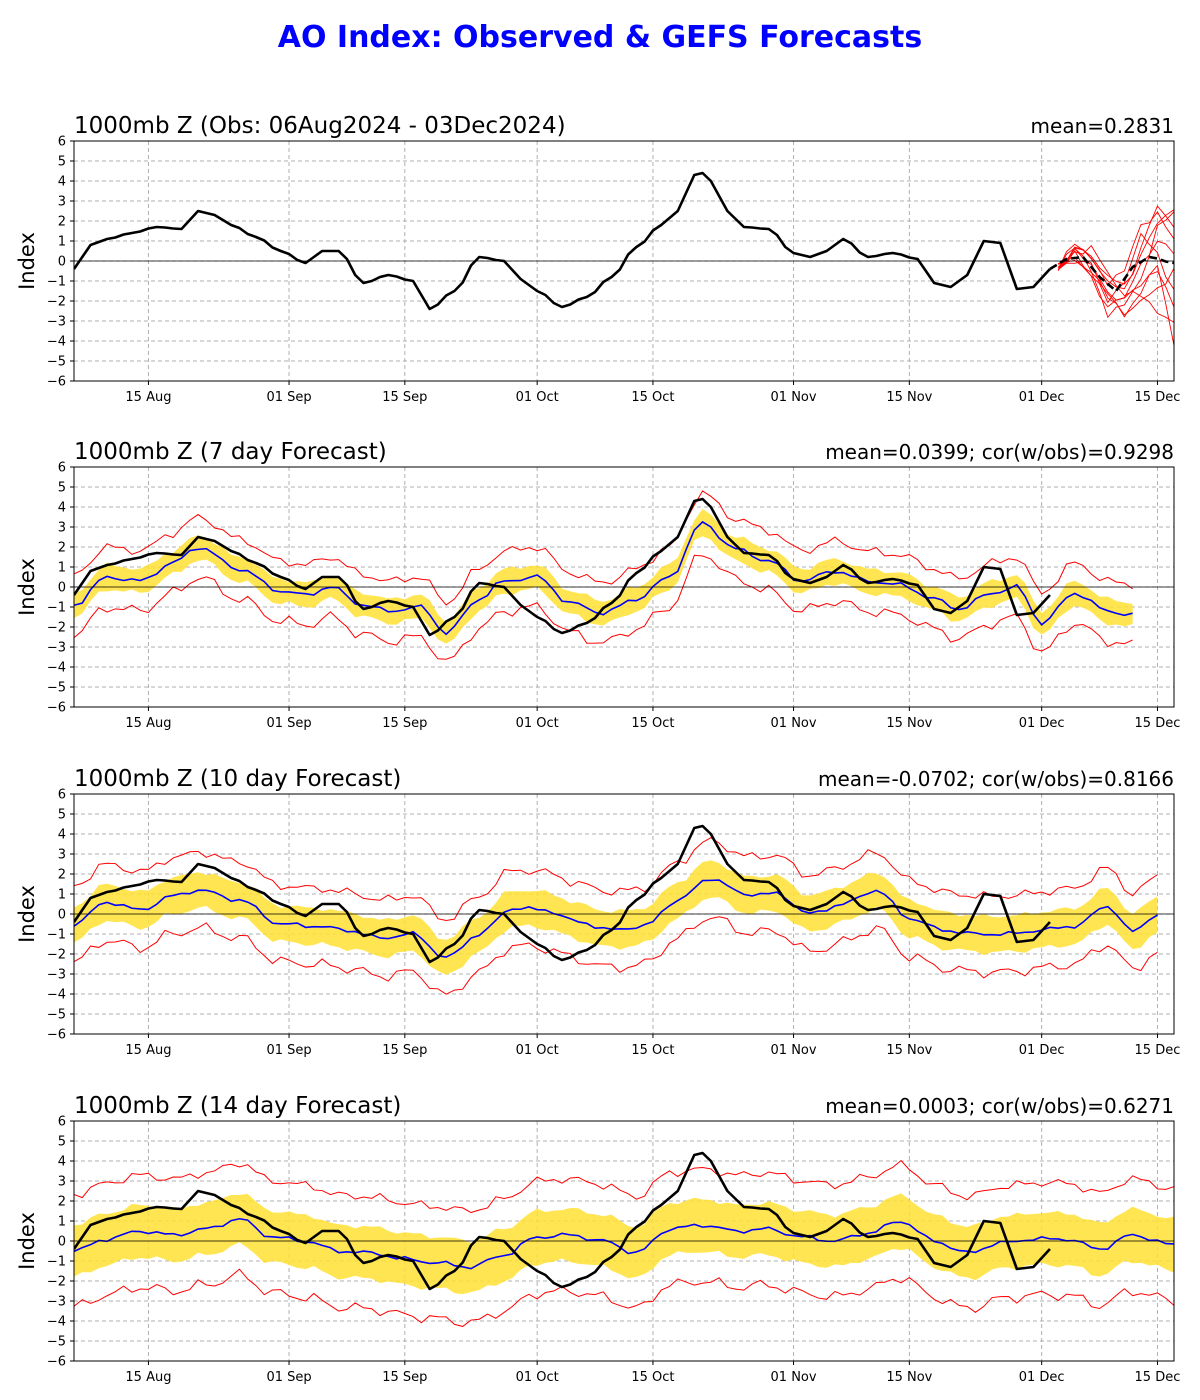 The height and width of the screenshot is (1400, 1200). I want to click on panel-title: 1000mb Z (7 day Forecast), so click(230, 452).